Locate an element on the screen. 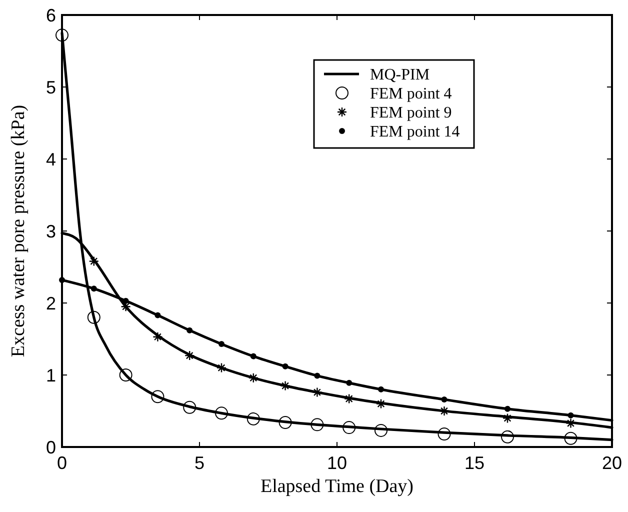 The height and width of the screenshot is (512, 628). x-tick-label: 10 is located at coordinates (337, 463).